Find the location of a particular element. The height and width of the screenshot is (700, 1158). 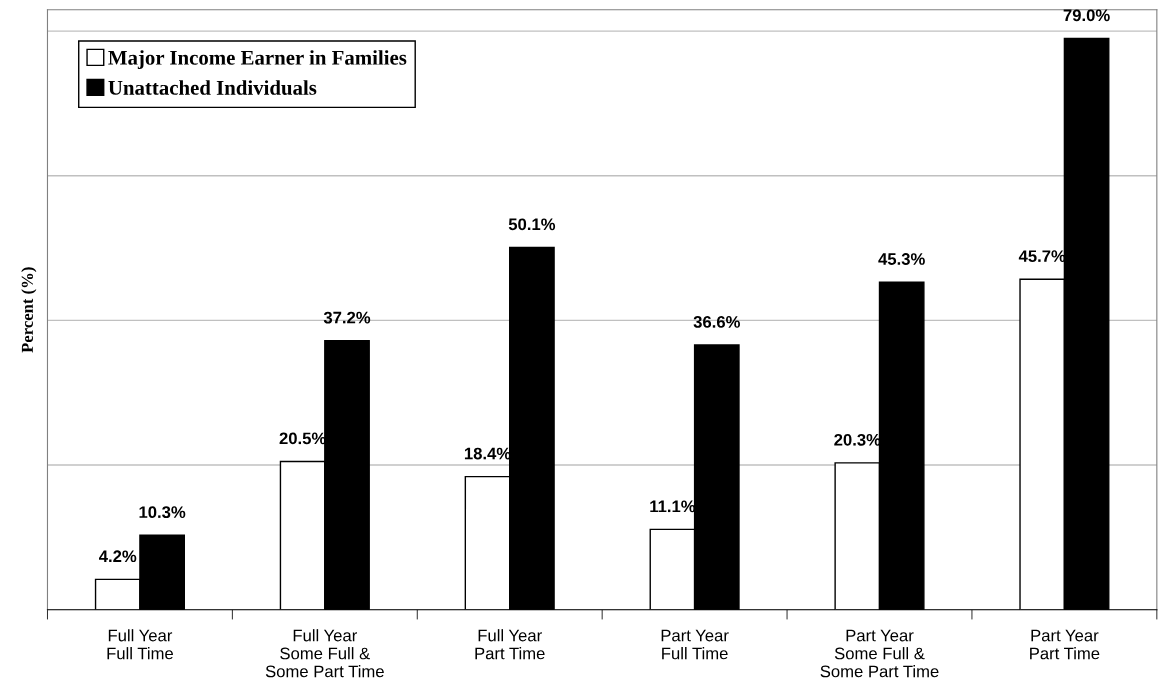

x-tick-label: Full Year Part Time is located at coordinates (510, 644).